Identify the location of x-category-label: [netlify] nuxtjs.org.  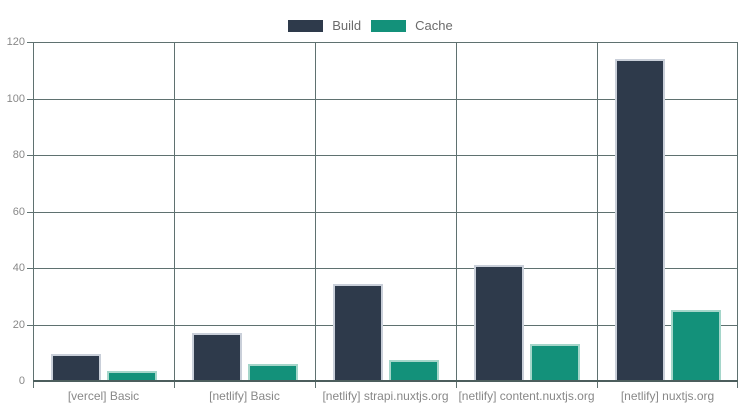
(667, 396).